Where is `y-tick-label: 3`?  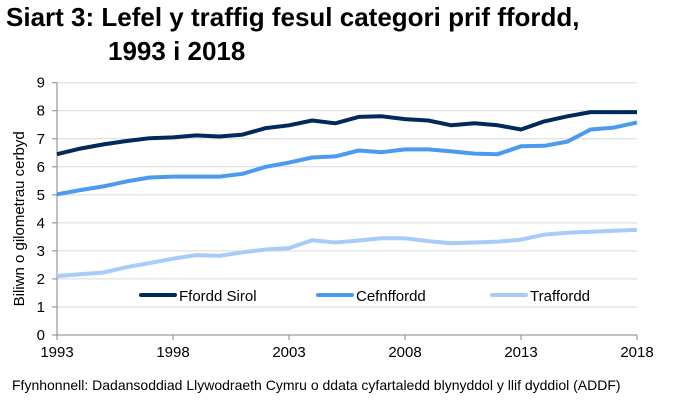 y-tick-label: 3 is located at coordinates (41, 251).